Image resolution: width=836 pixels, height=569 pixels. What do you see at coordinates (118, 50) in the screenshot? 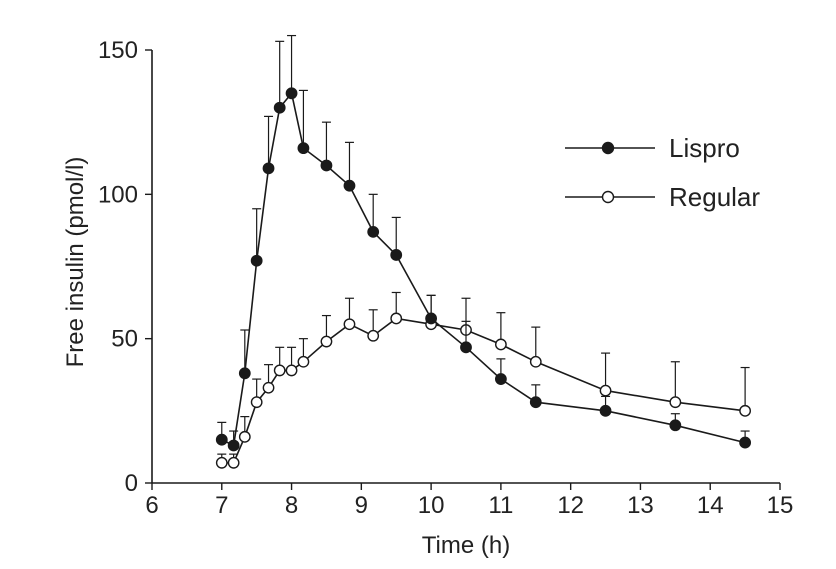
I see `y-tick-label: 150` at bounding box center [118, 50].